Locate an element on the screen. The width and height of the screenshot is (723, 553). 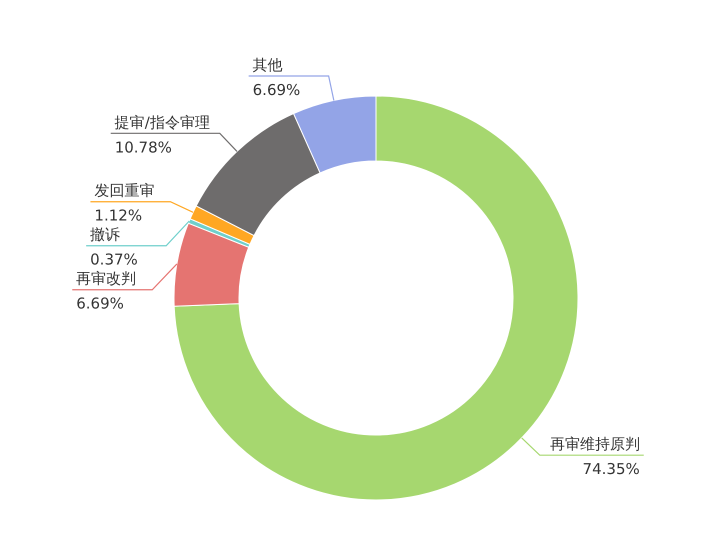
data-label: 10.78% is located at coordinates (143, 147).